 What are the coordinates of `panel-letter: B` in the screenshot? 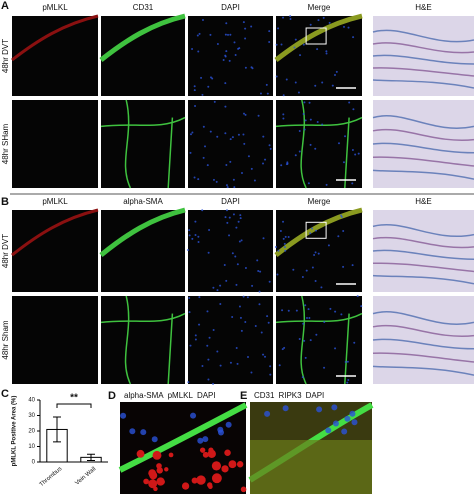 It's located at (5, 202).